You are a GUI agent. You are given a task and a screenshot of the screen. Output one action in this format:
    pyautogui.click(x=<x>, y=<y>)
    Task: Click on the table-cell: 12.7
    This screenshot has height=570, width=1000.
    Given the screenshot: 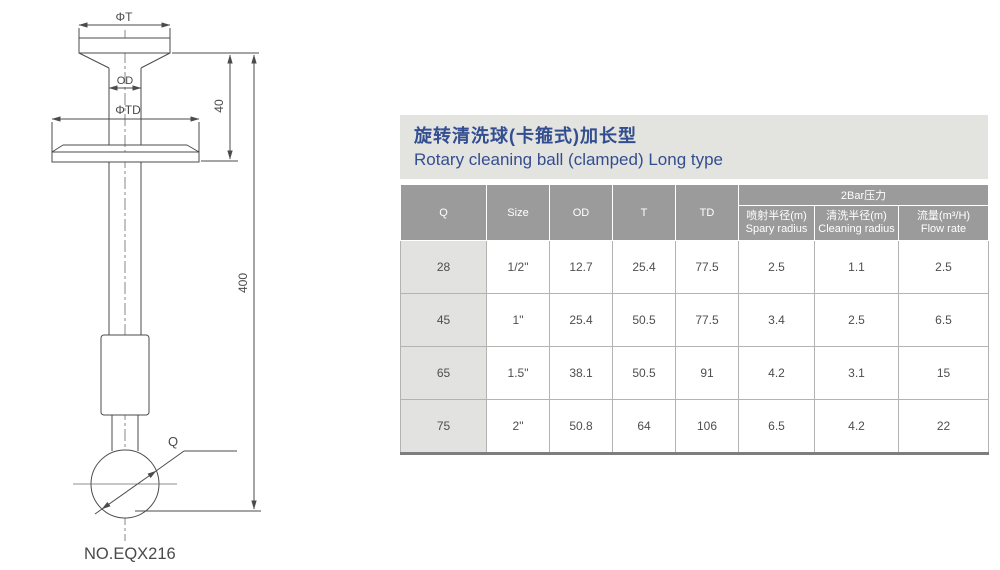 What is the action you would take?
    pyautogui.click(x=581, y=267)
    